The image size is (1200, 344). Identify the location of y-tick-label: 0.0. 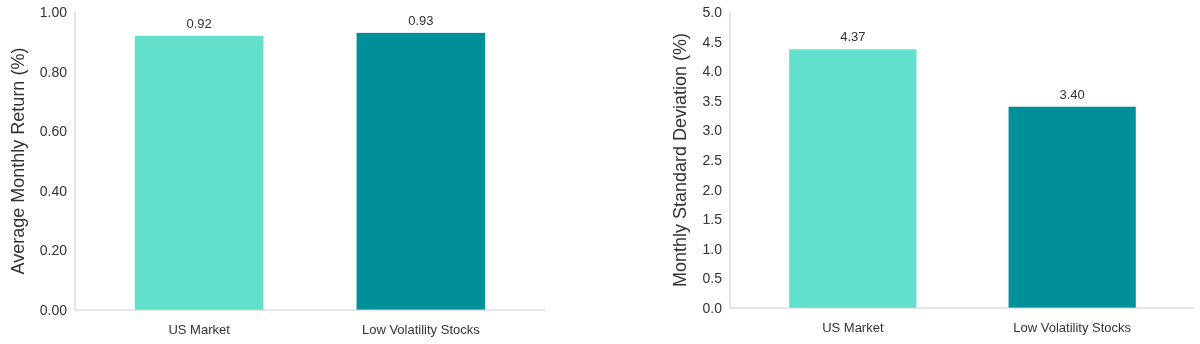
(712, 307).